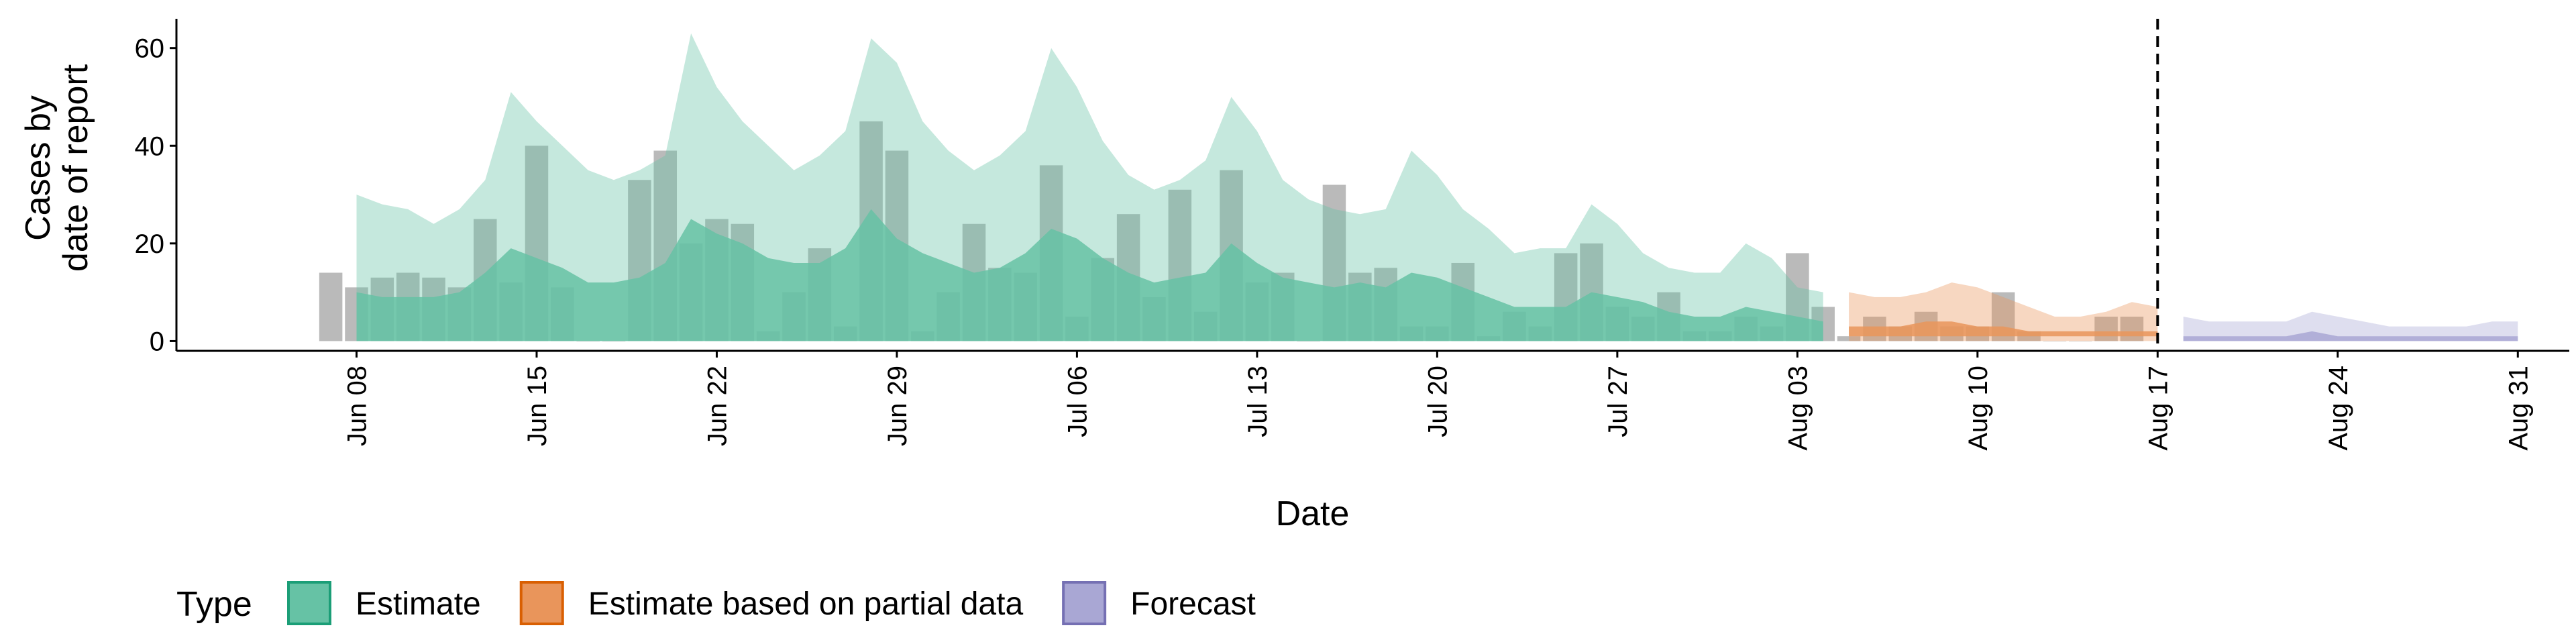  I want to click on x-tick-label: Jul 06, so click(1077, 401).